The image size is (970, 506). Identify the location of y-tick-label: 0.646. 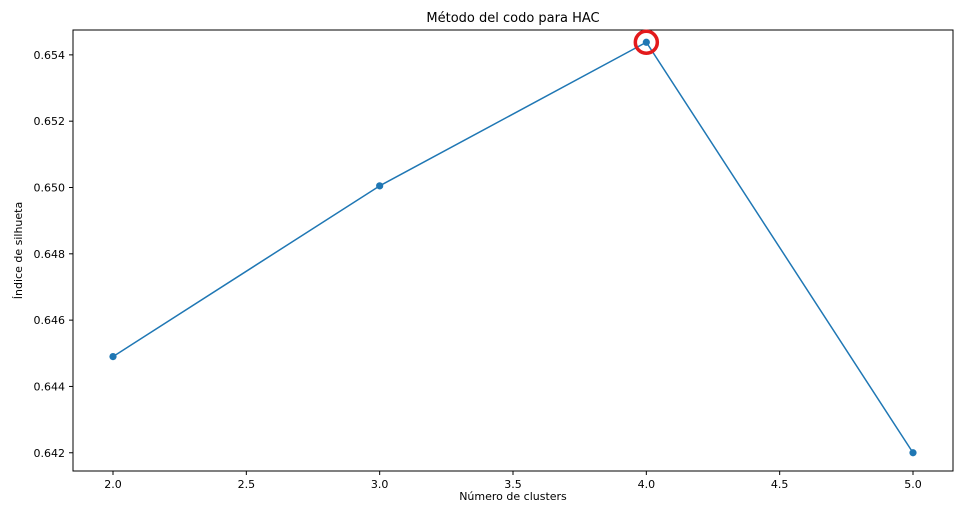
(50, 320).